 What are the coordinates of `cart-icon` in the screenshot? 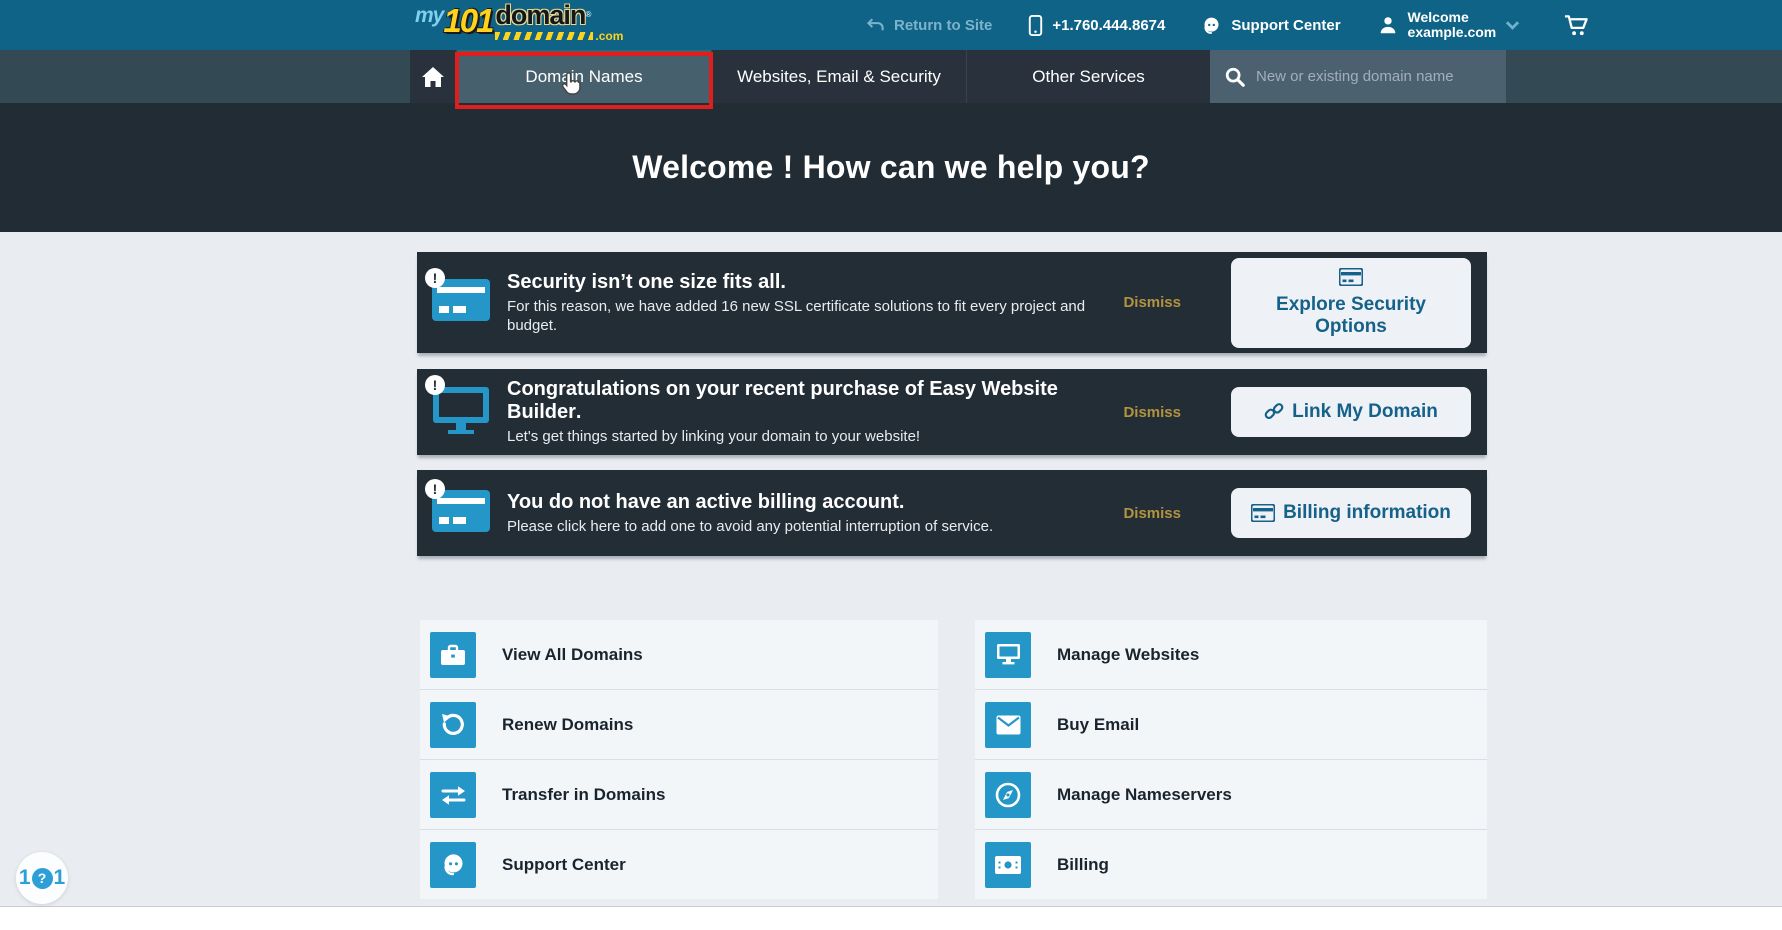 It's located at (1576, 25).